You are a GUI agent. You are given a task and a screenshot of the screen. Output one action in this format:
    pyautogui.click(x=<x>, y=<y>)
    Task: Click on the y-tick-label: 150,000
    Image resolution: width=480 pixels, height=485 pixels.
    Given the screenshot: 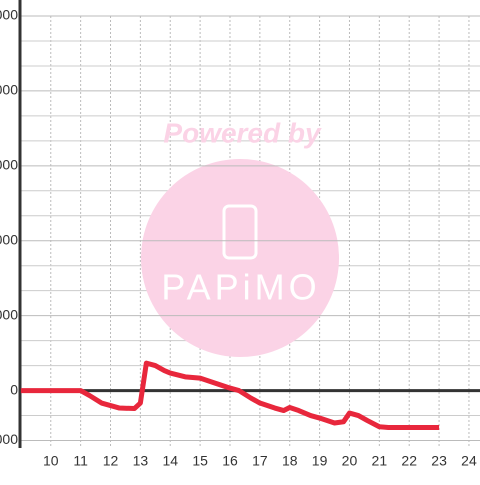 What is the action you would take?
    pyautogui.click(x=9, y=15)
    